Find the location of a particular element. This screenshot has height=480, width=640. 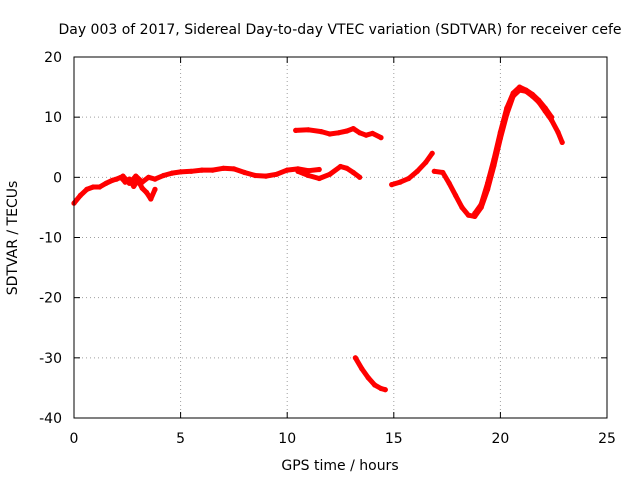

x-tick-label: 10 is located at coordinates (287, 439).